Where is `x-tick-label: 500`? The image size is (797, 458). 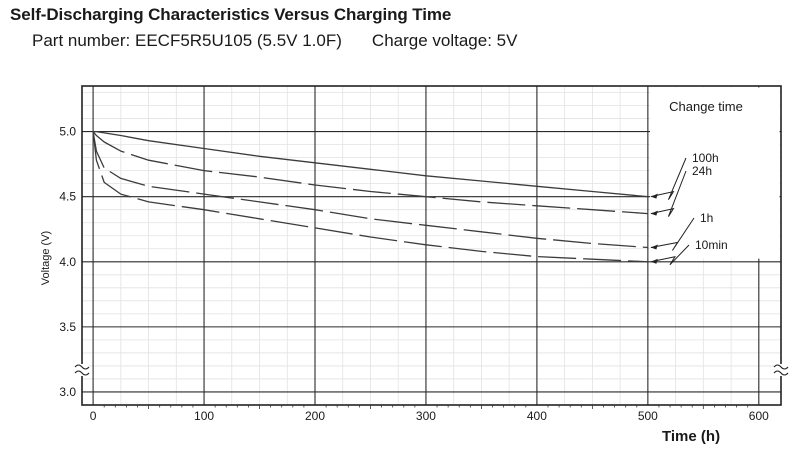 x-tick-label: 500 is located at coordinates (648, 416).